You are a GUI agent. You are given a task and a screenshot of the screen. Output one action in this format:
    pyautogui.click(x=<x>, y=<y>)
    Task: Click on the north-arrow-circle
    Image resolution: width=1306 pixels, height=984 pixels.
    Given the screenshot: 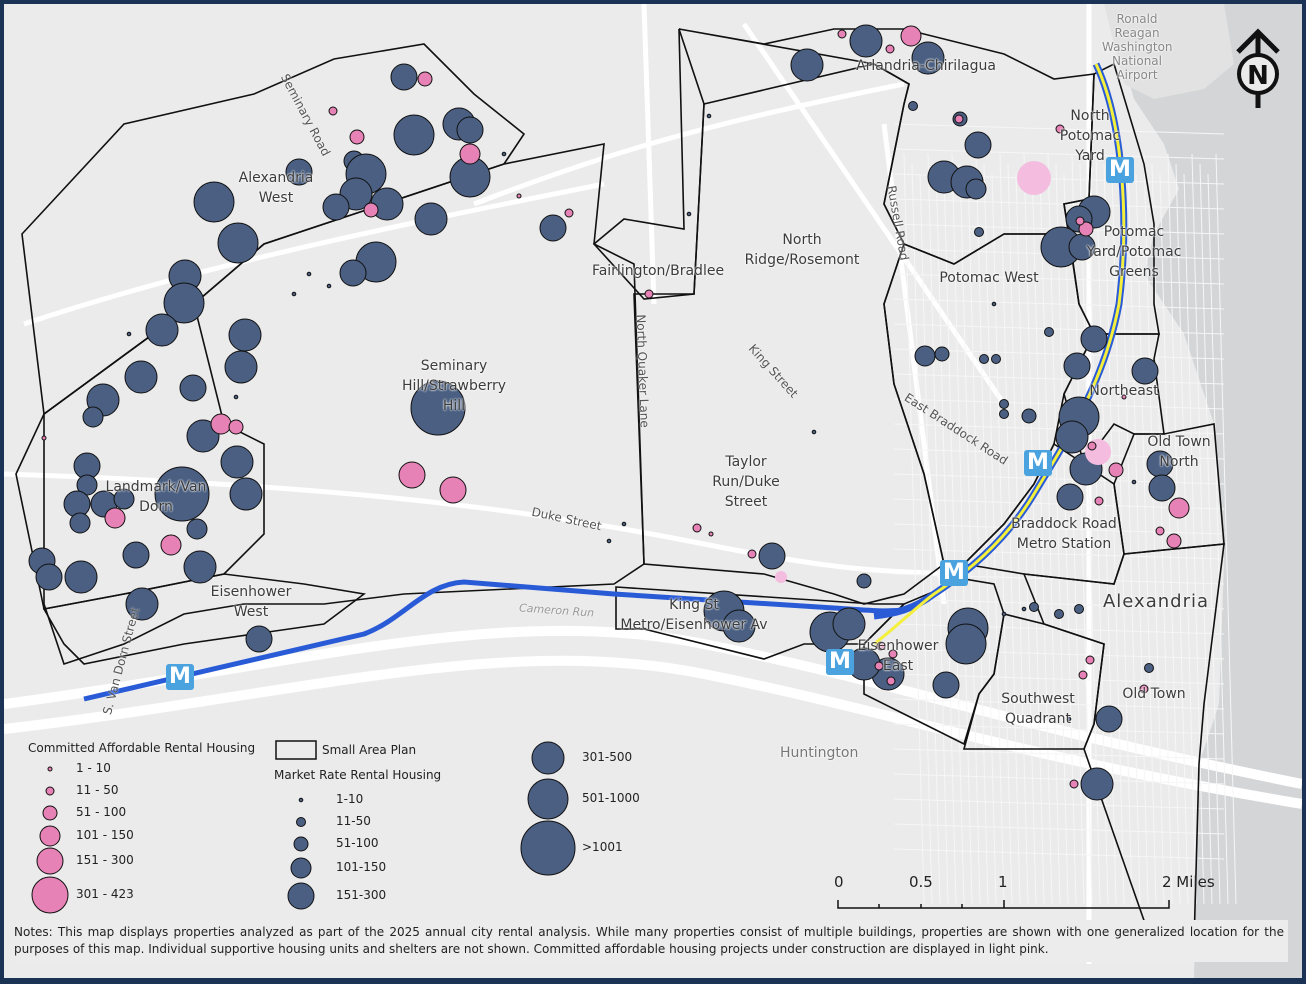 What is the action you would take?
    pyautogui.click(x=1258, y=74)
    